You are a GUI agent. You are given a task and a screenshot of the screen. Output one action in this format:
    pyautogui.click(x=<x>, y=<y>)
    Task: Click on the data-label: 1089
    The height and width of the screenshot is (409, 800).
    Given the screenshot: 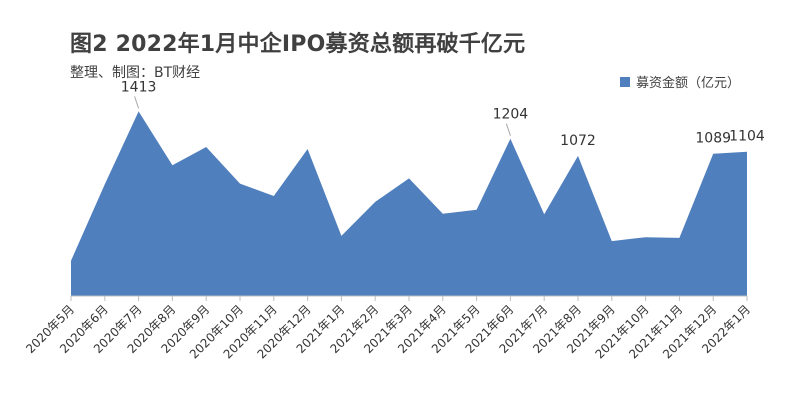 What is the action you would take?
    pyautogui.click(x=713, y=139)
    